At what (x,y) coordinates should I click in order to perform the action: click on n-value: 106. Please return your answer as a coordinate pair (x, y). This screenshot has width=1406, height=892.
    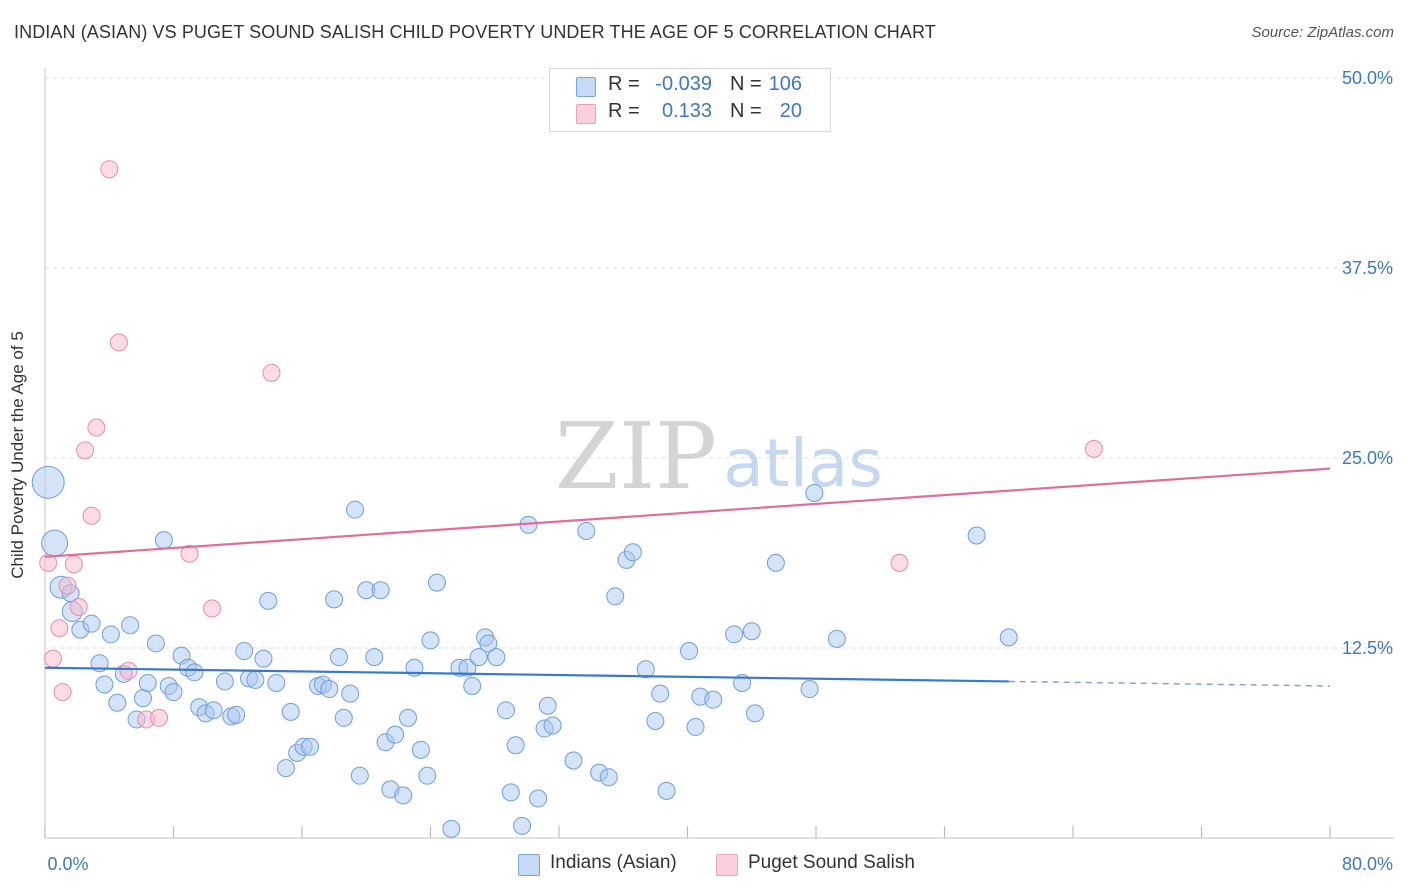
    Looking at the image, I should click on (785, 84).